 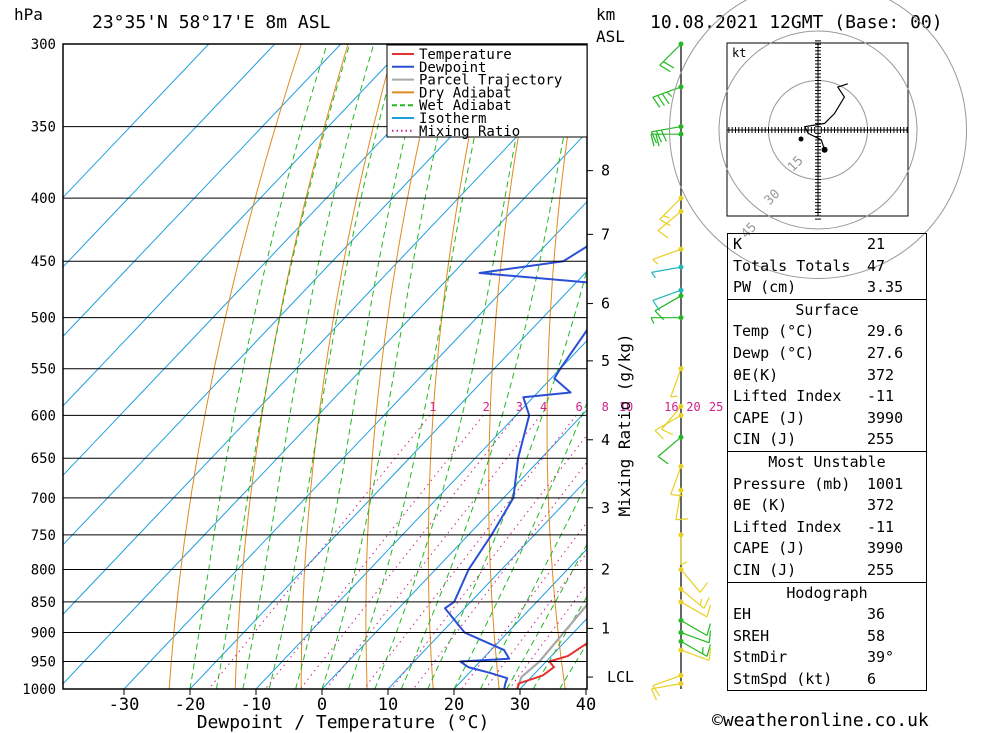 I want to click on table-row: K 21, so click(x=827, y=245).